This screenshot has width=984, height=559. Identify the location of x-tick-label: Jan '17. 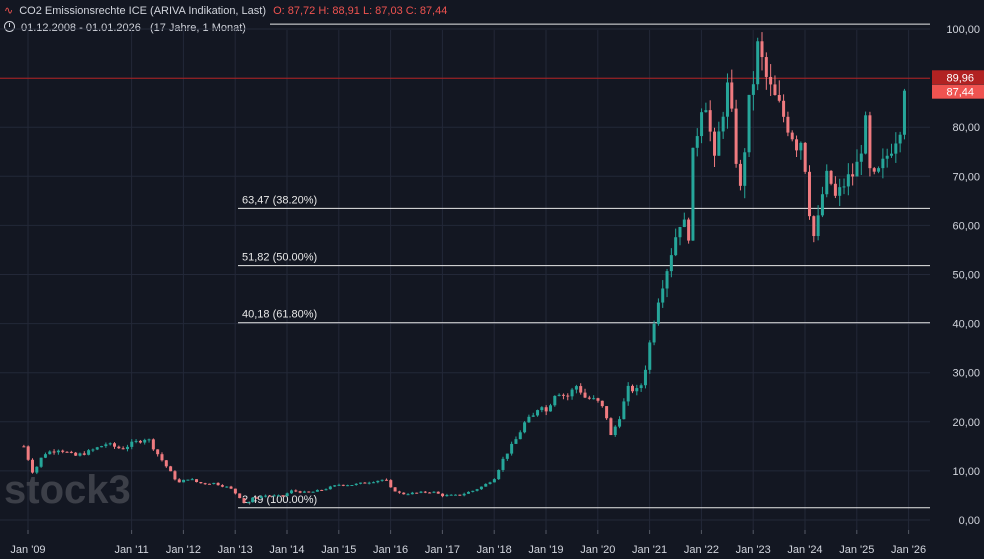
(442, 550).